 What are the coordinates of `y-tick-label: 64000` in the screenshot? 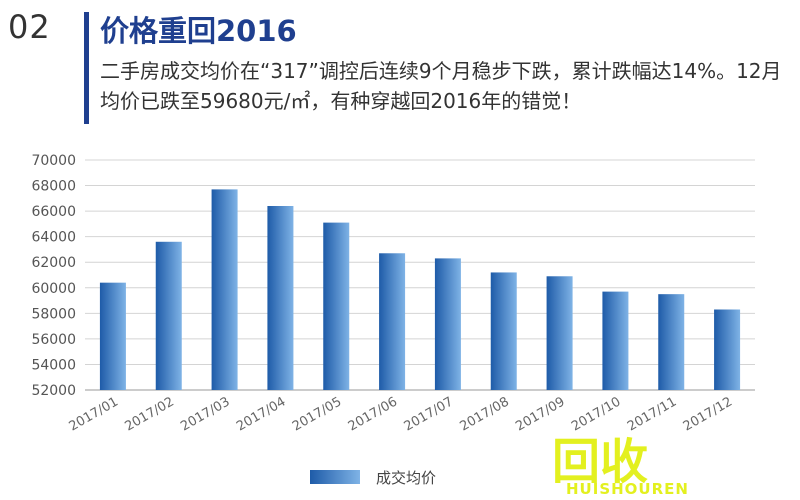 It's located at (53, 238).